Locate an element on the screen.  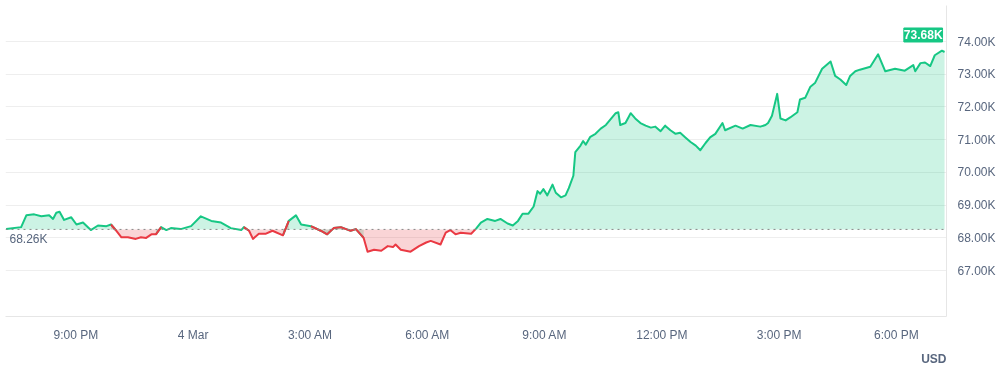
annotation: 73.68K is located at coordinates (923, 34).